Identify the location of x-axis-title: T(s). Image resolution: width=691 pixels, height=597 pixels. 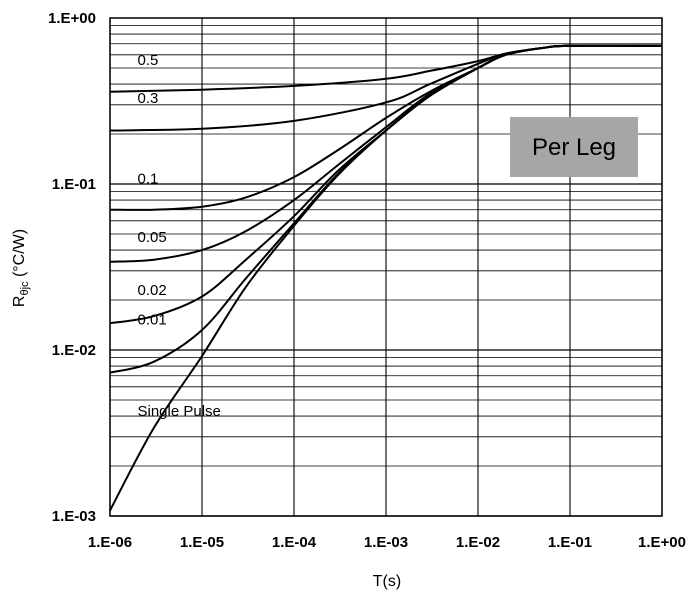
(387, 581).